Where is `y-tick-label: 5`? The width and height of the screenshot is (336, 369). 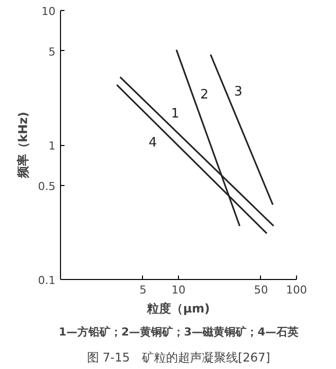 y-tick-label: 5 is located at coordinates (52, 51).